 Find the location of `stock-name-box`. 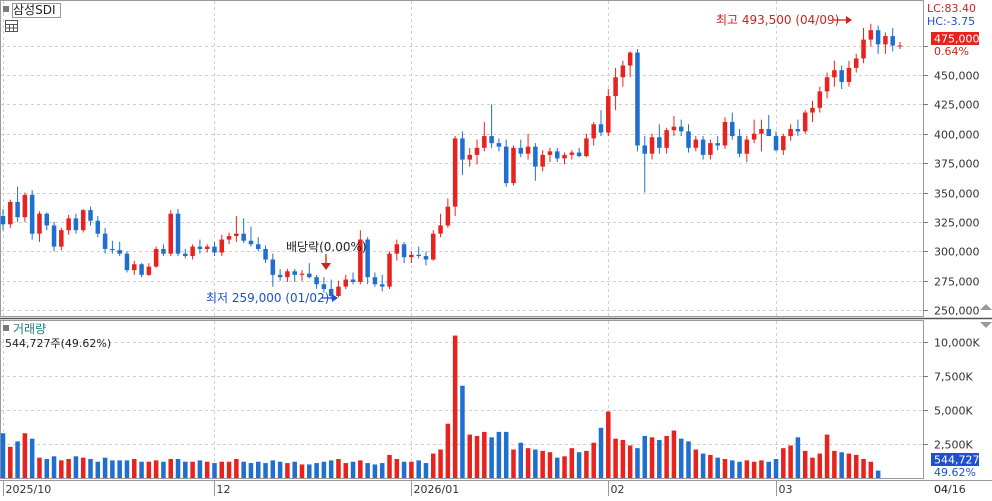

stock-name-box is located at coordinates (36, 10).